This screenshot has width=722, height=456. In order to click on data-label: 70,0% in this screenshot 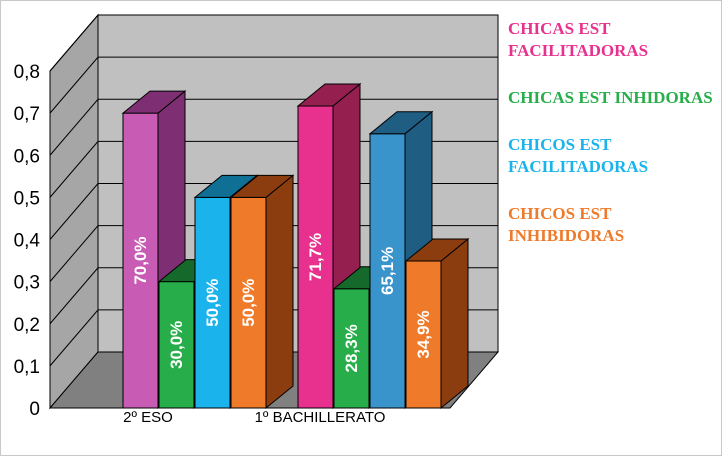, I will do `click(140, 260)`.